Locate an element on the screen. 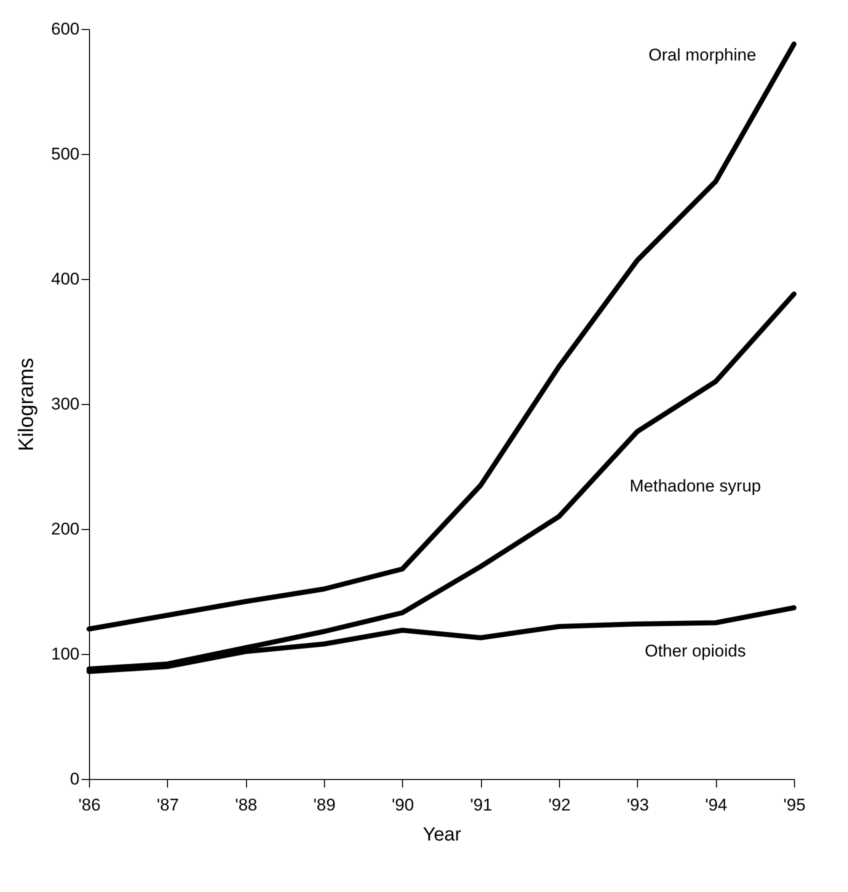  x-axis-title: Year is located at coordinates (442, 835).